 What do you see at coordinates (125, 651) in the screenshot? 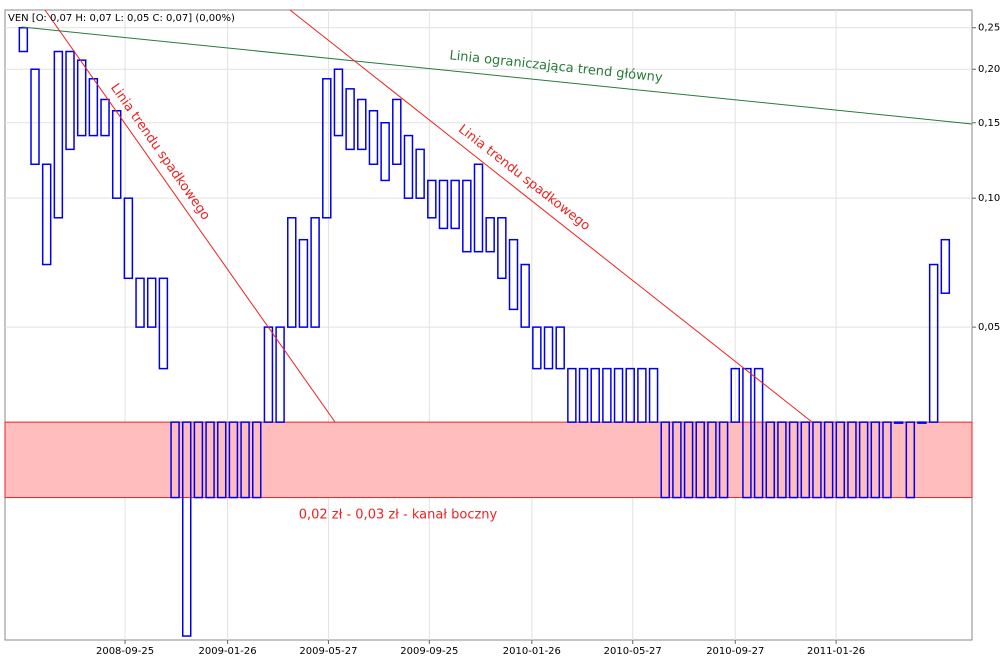
I see `x-tick-label: 2008-09-25` at bounding box center [125, 651].